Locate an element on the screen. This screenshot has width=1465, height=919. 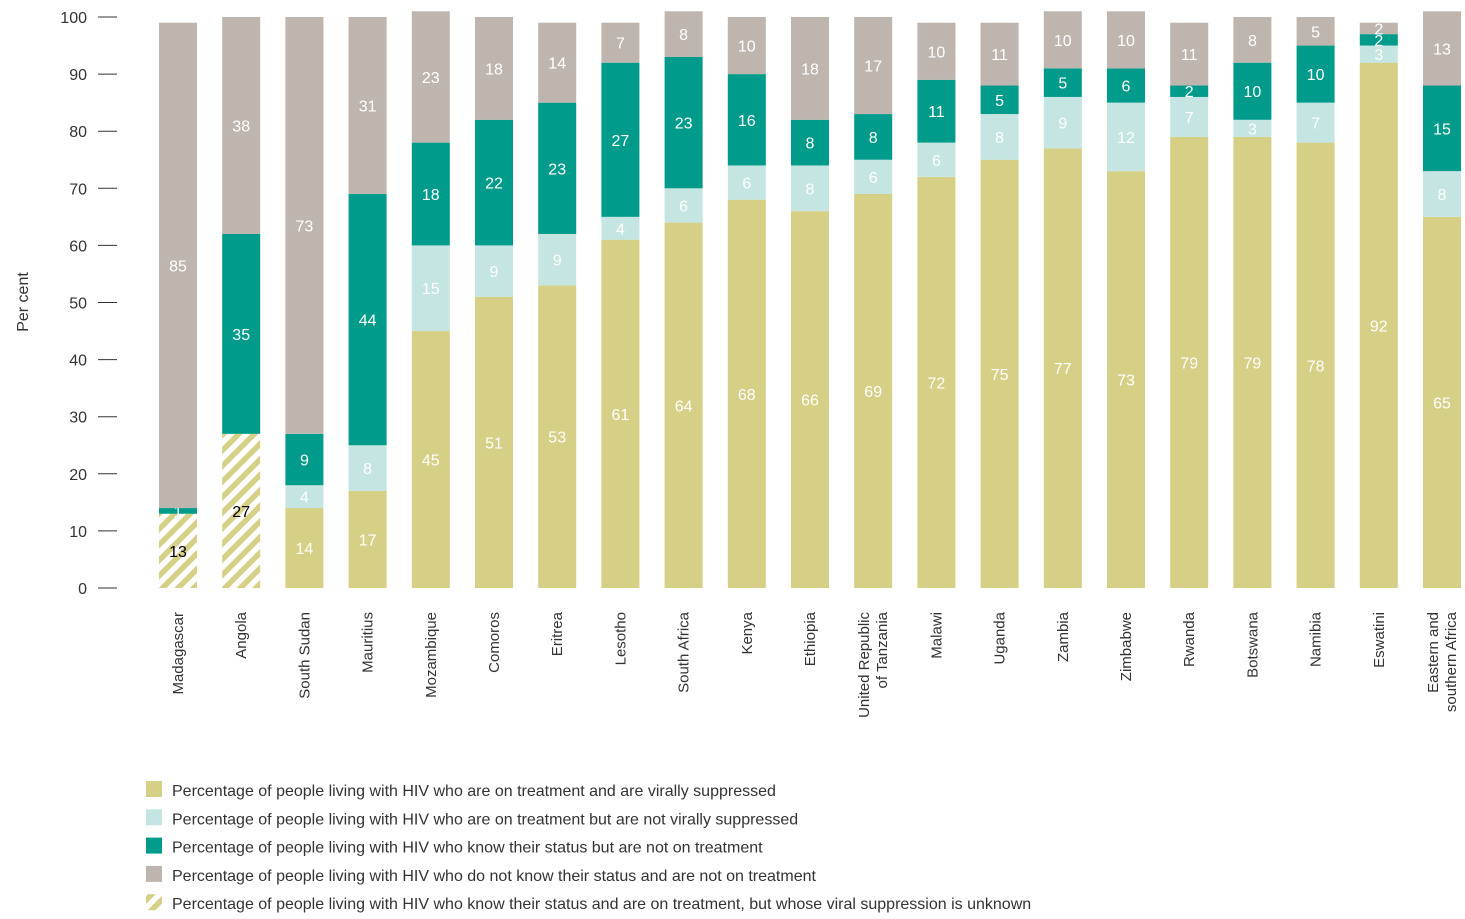
data-label: 73 is located at coordinates (305, 226).